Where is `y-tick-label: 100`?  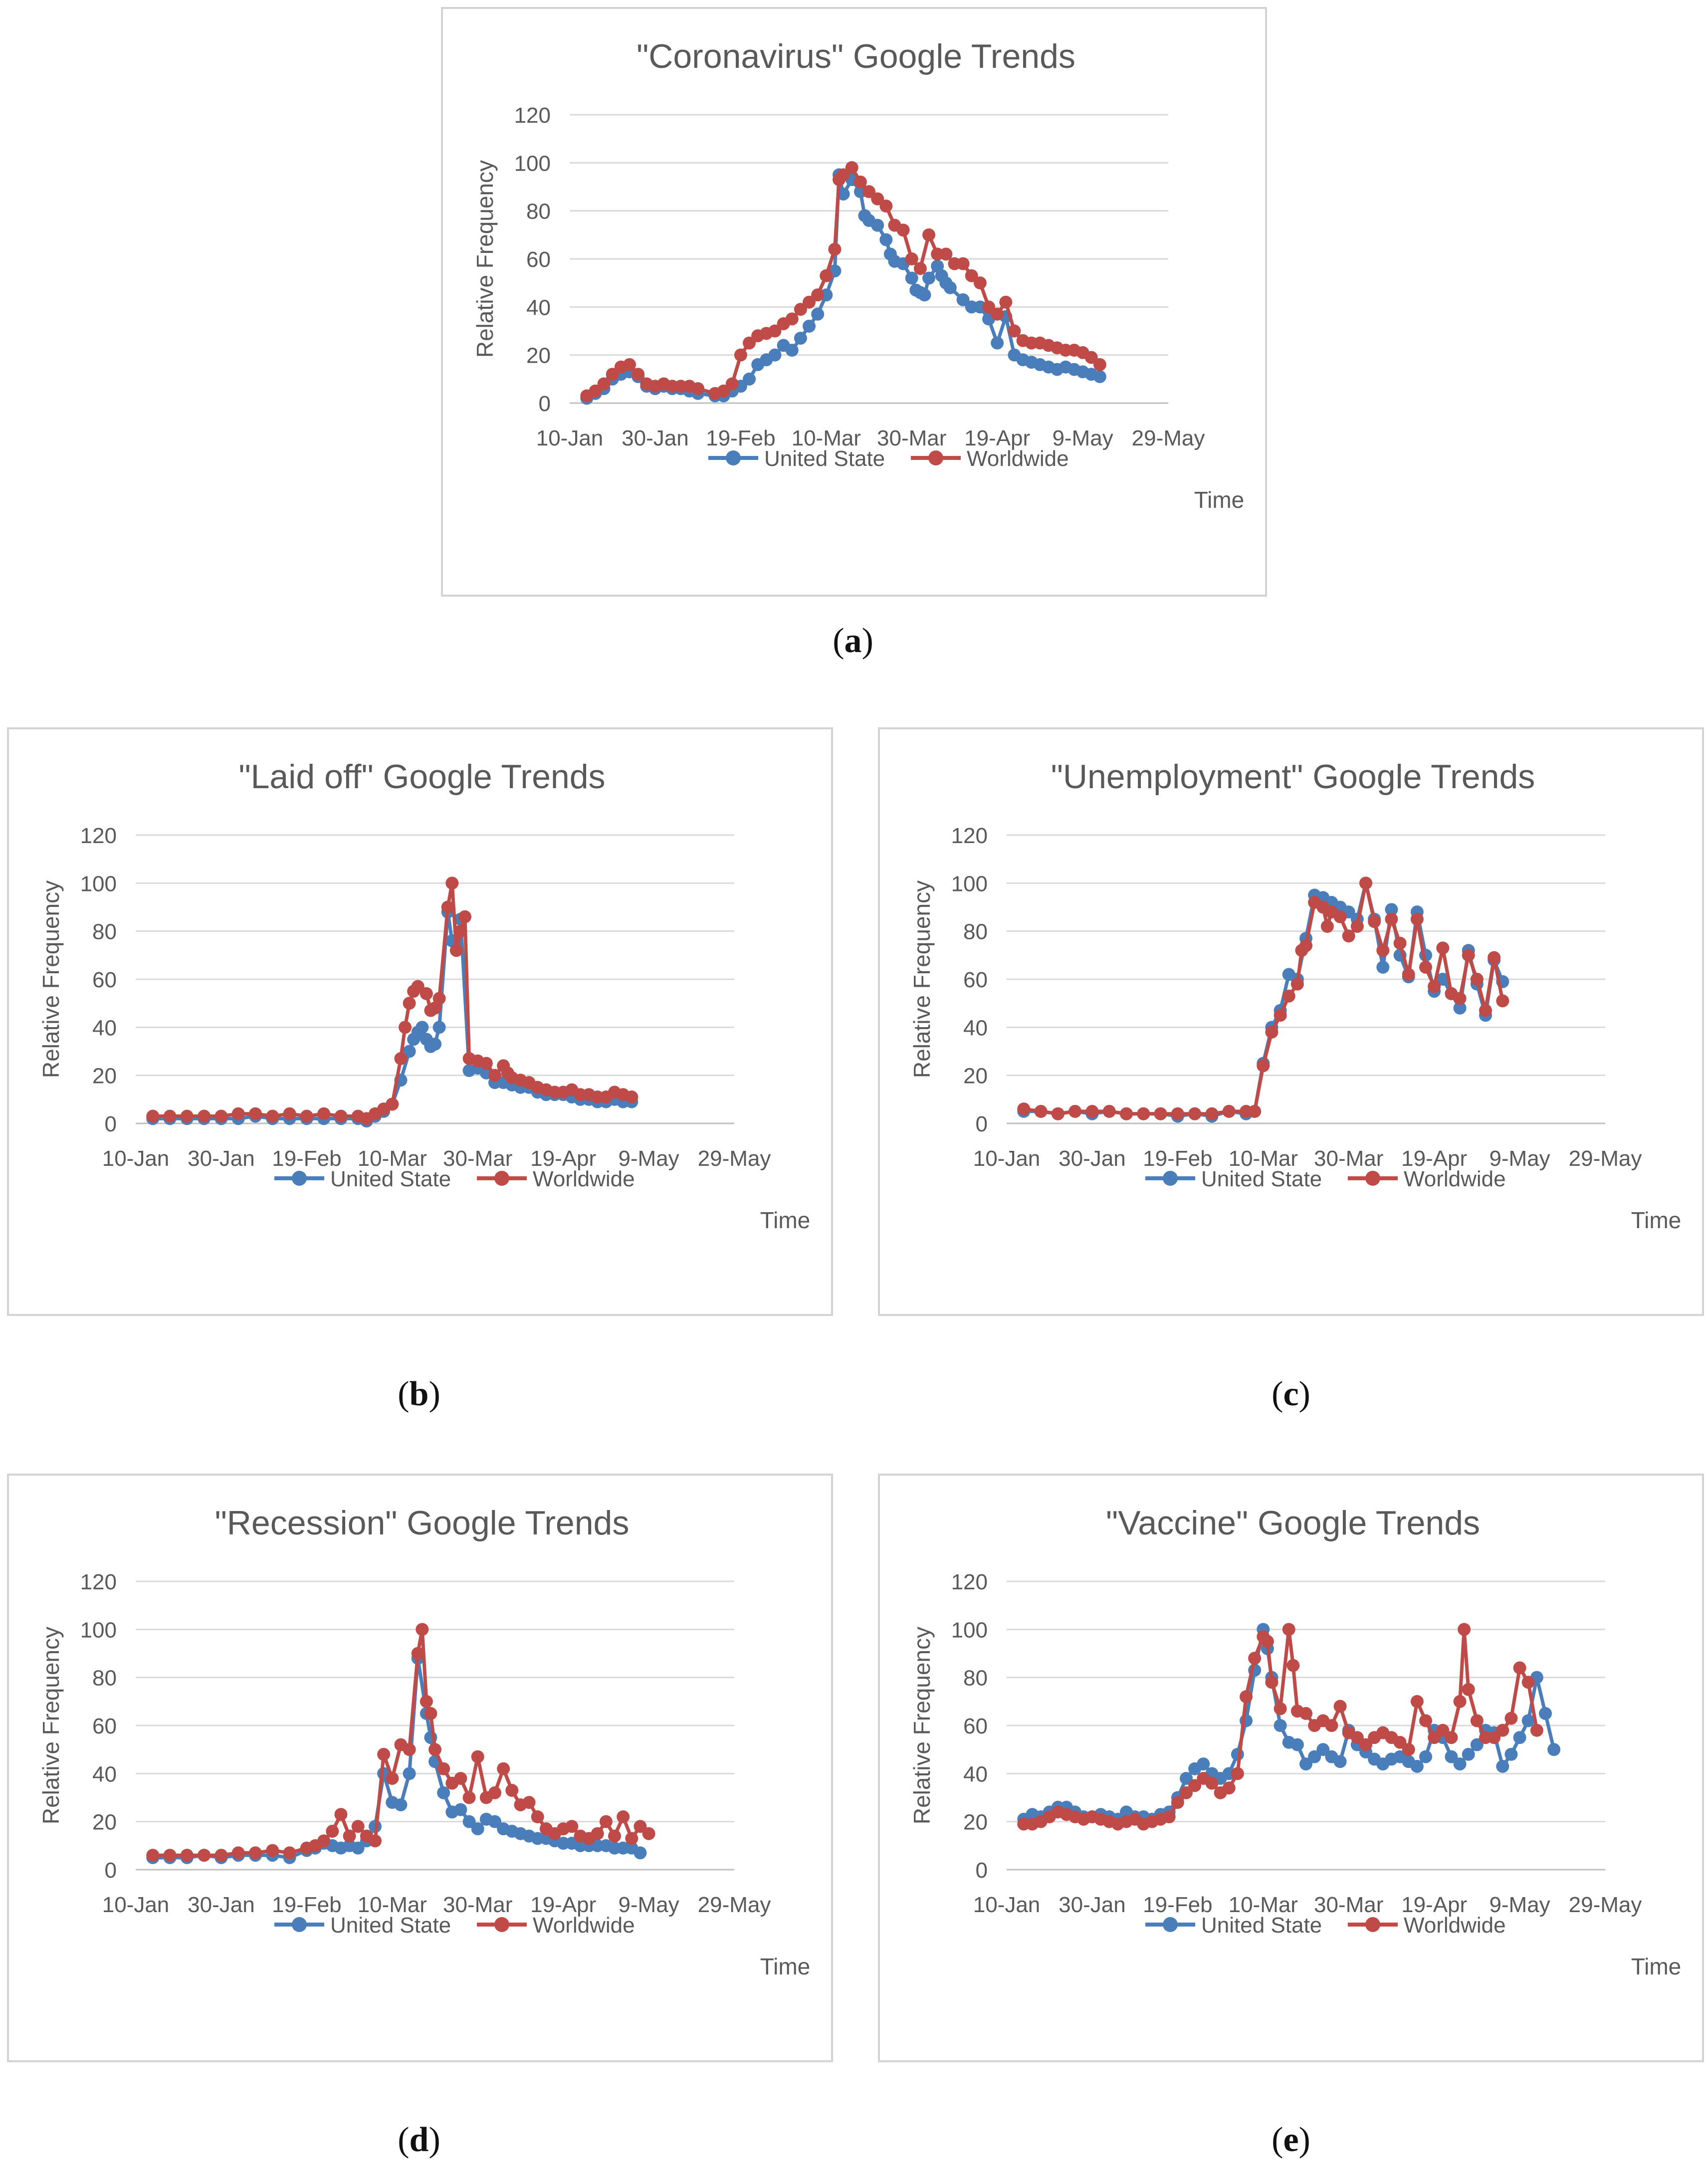
y-tick-label: 100 is located at coordinates (969, 883).